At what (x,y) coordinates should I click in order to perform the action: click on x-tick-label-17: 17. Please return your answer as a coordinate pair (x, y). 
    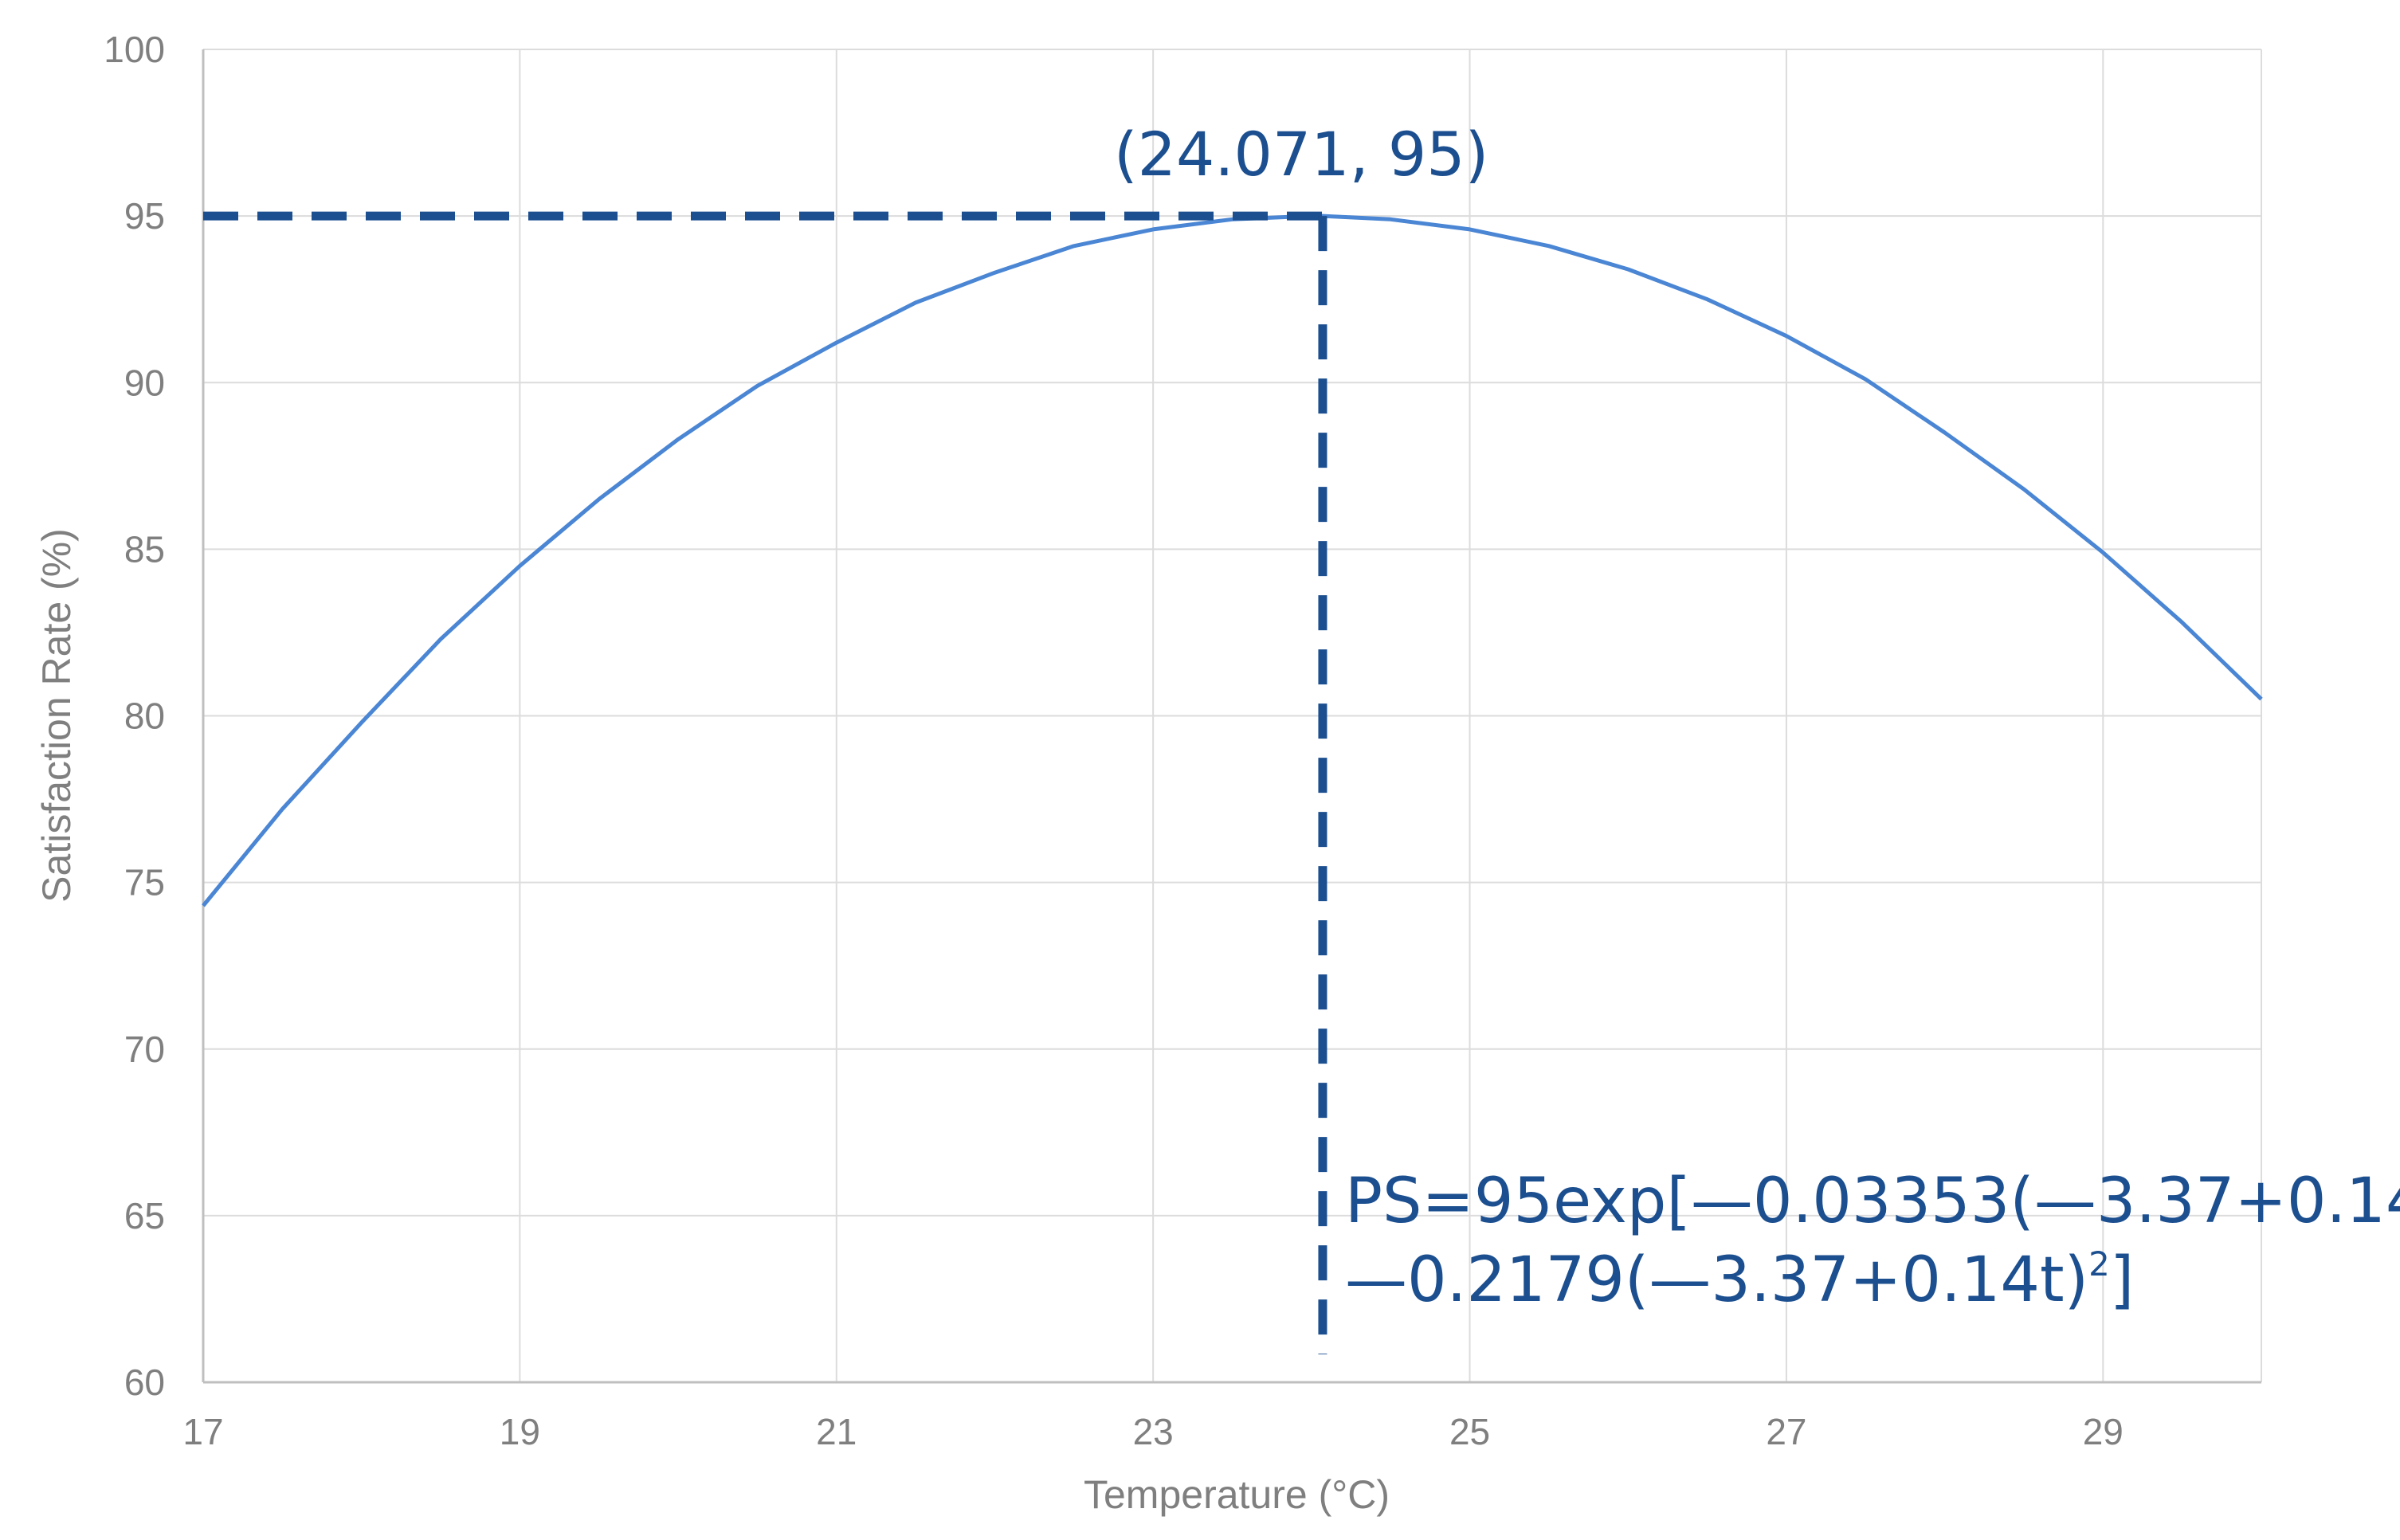
    Looking at the image, I should click on (202, 1431).